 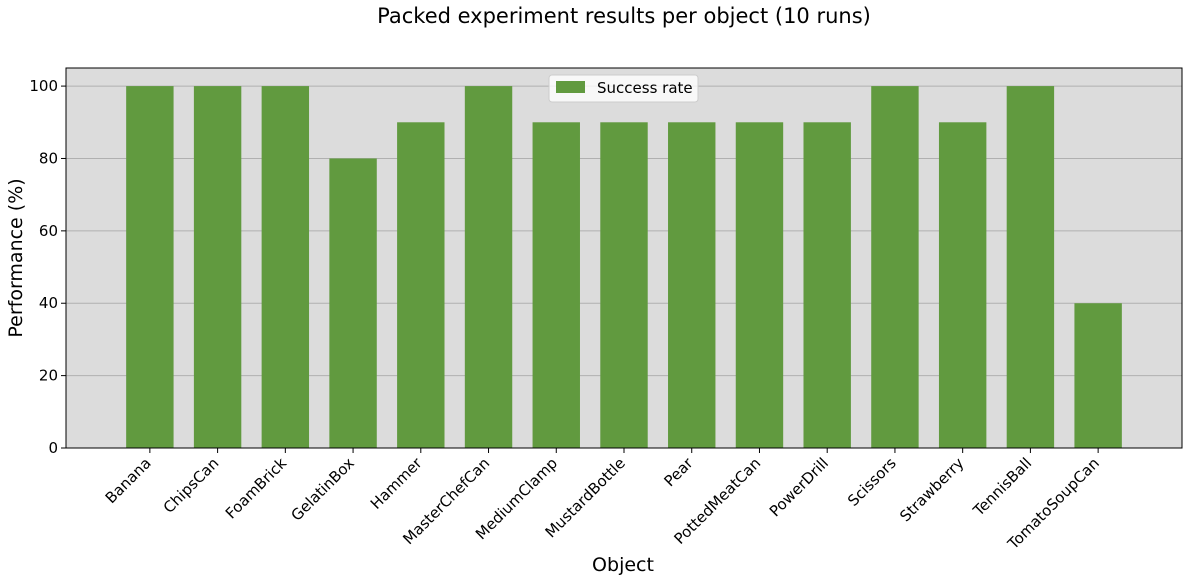 What do you see at coordinates (48, 158) in the screenshot?
I see `y-tick-label: 80` at bounding box center [48, 158].